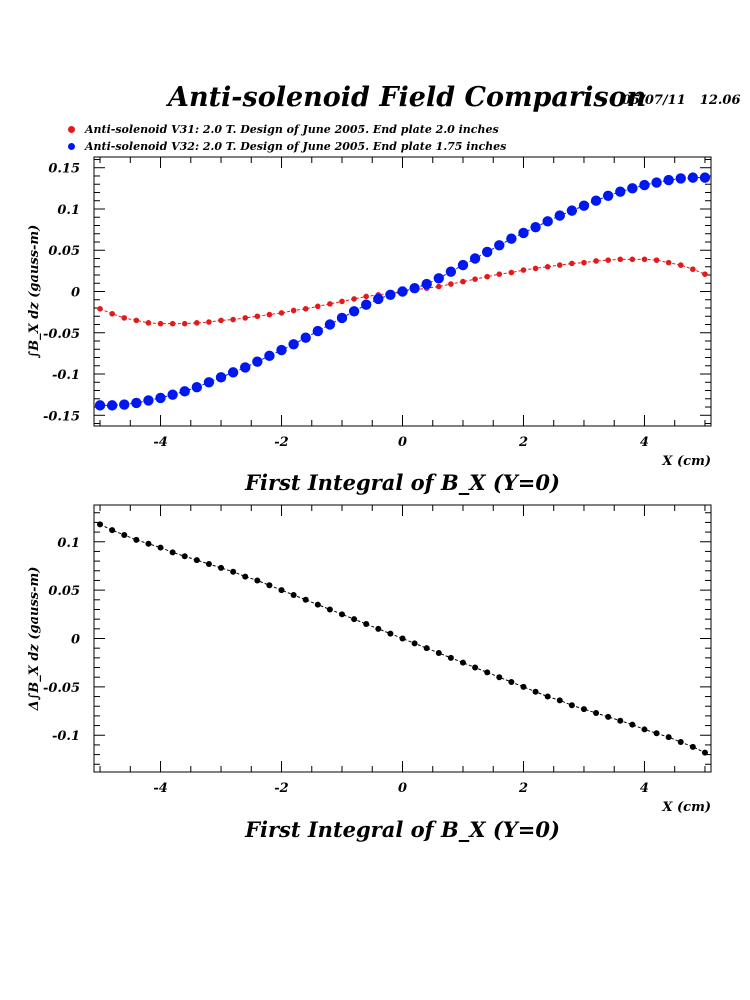  I want to click on y-tick-label: -0.05, so click(61, 334).